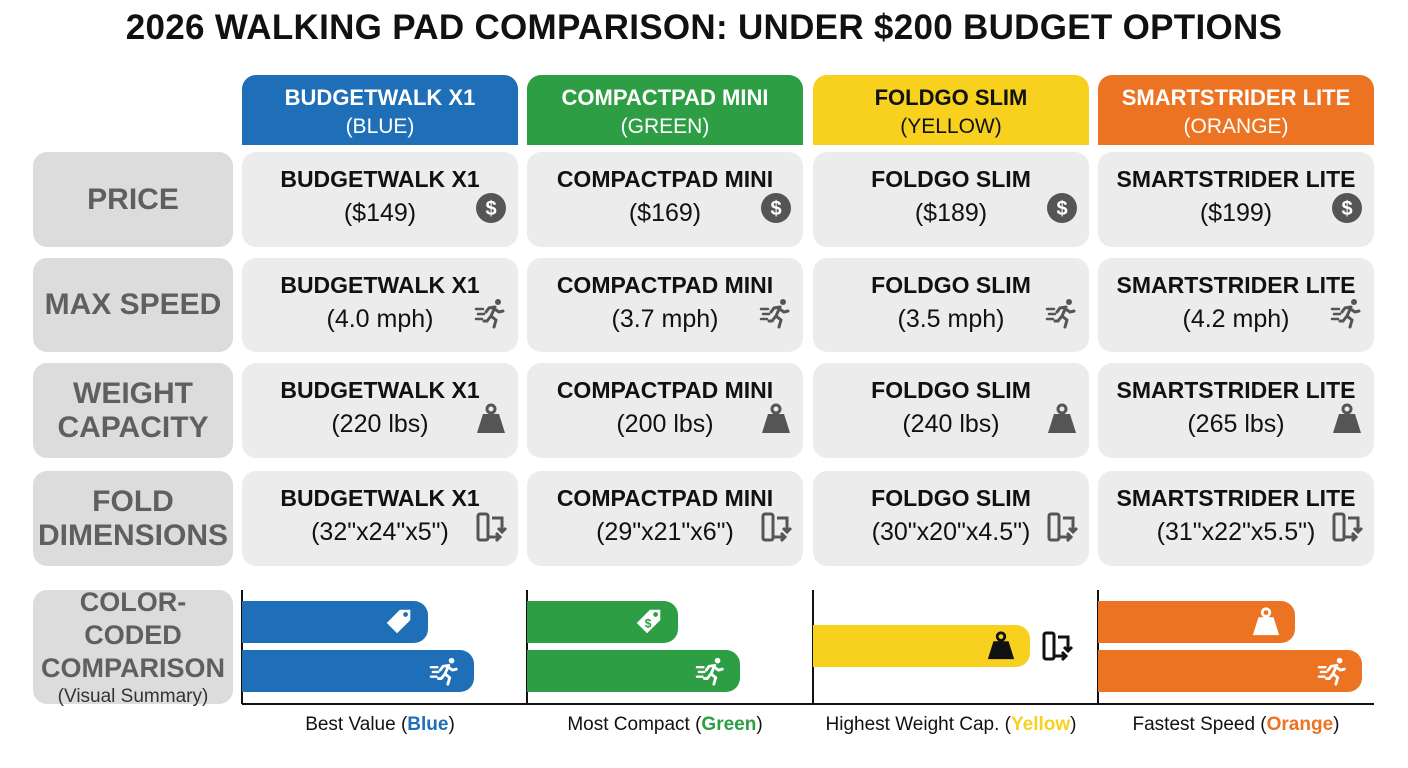 Image resolution: width=1408 pixels, height=768 pixels. I want to click on cell-price-orange: SMARTSTRIDER LITE ($199) $, so click(1236, 199).